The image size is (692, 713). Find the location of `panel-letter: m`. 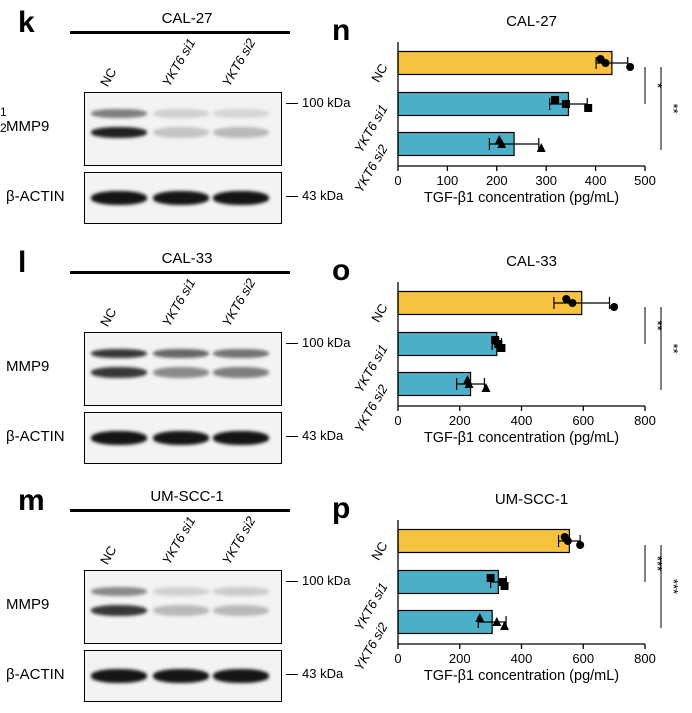

panel-letter: m is located at coordinates (31, 500).